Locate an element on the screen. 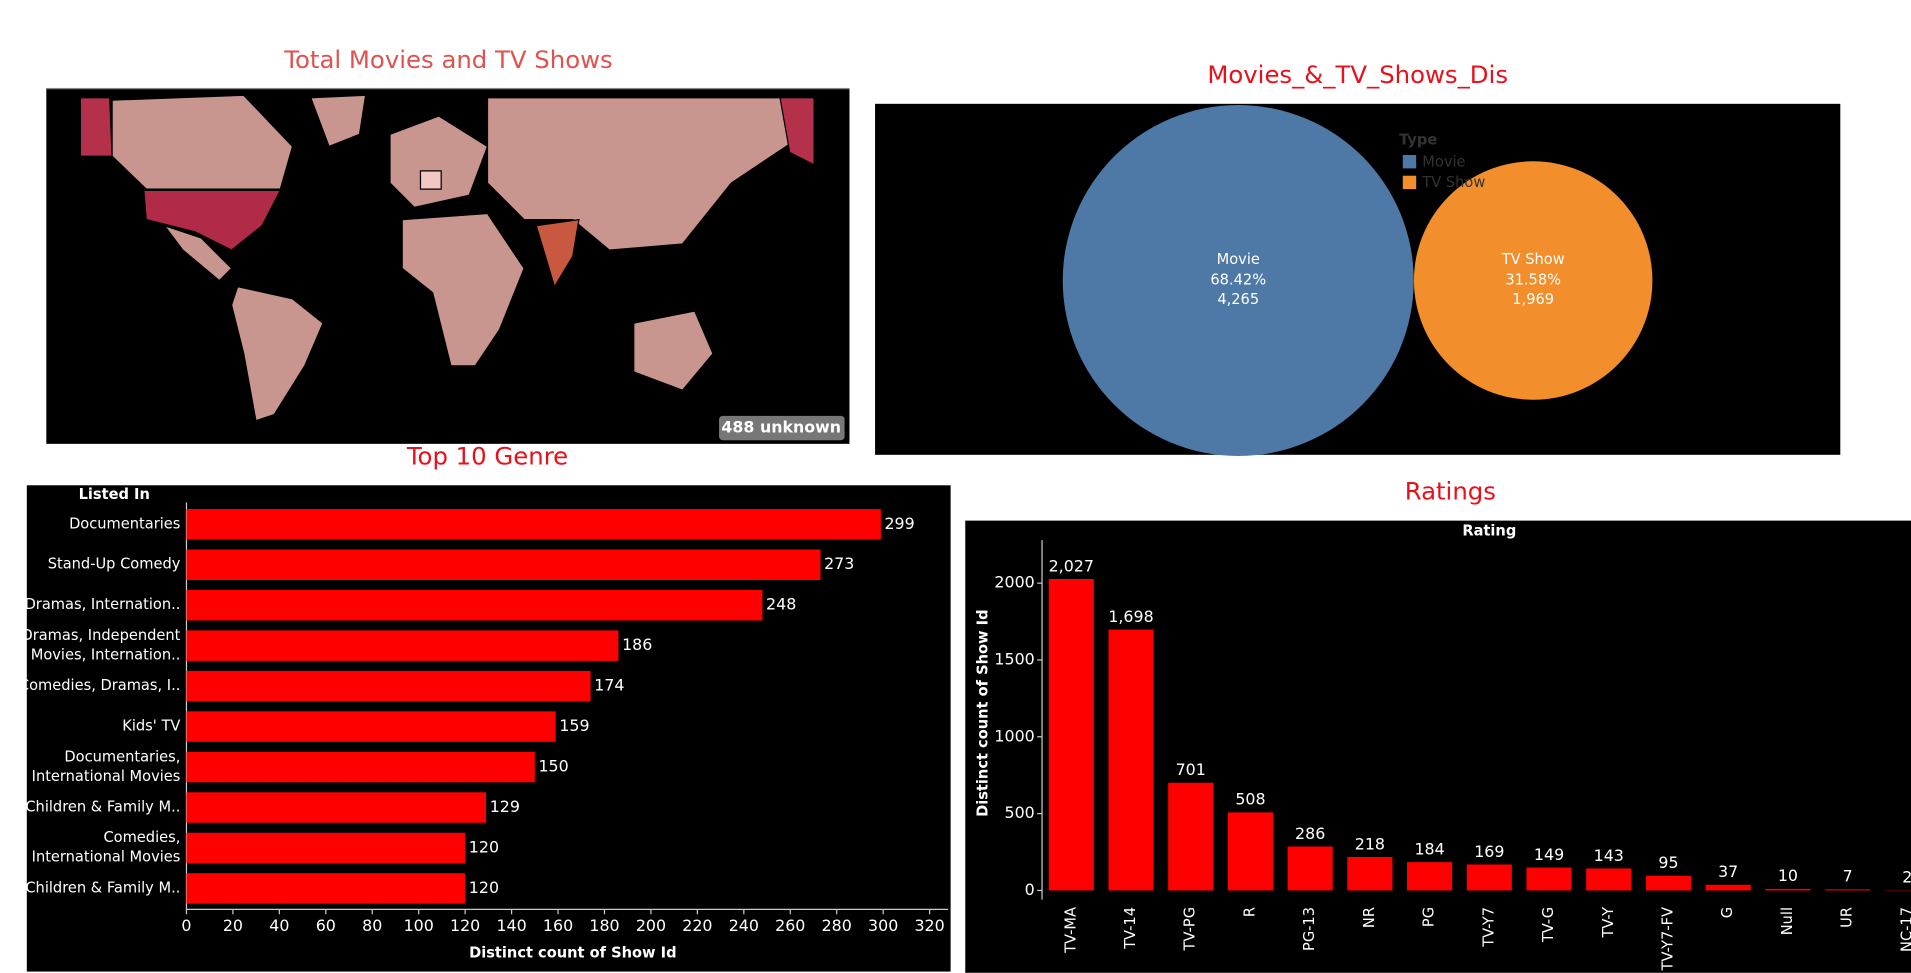  x-tick-label: 160 is located at coordinates (558, 925).